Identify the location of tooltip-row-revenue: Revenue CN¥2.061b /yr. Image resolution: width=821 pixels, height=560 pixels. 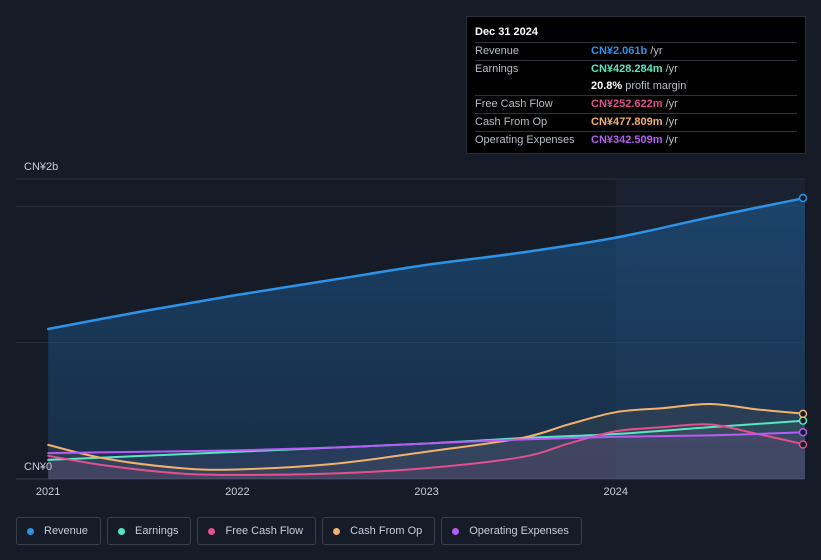
(636, 52).